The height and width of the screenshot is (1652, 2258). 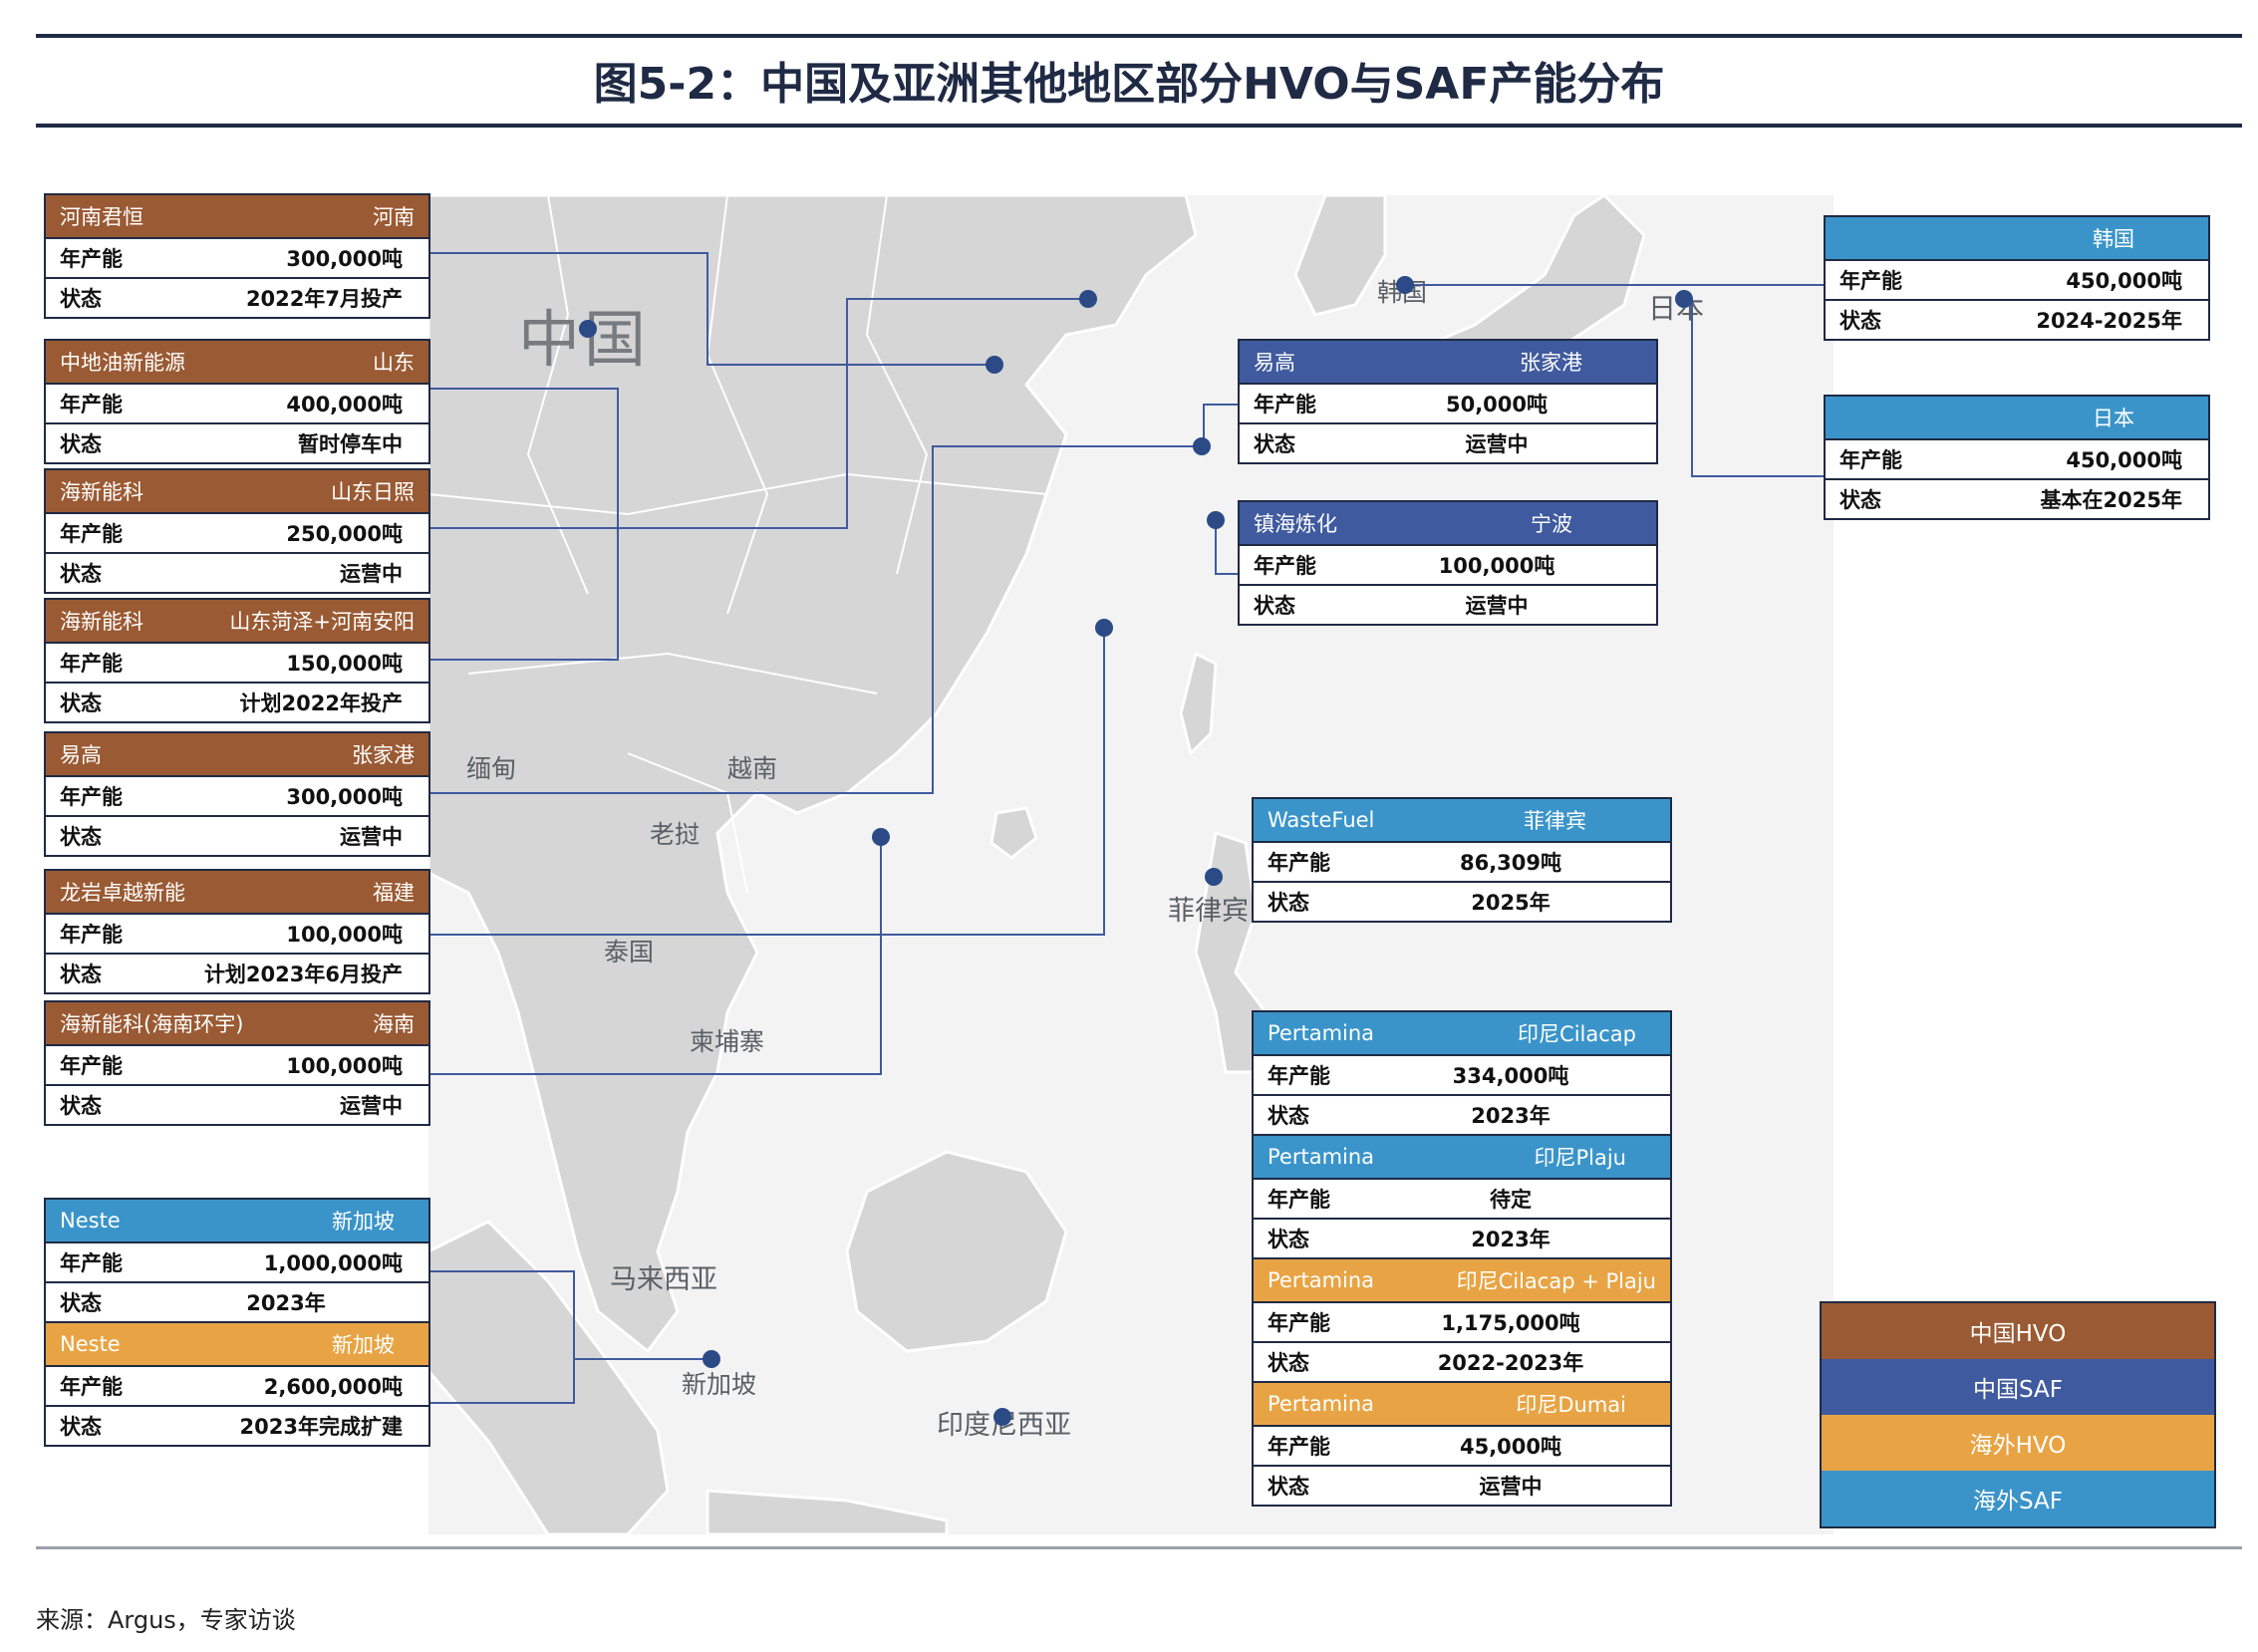 I want to click on card-pertamina-cilacap: Pertamina 印尼Cilacap 年产能 334,000吨 状态 2023年, so click(x=1462, y=1073).